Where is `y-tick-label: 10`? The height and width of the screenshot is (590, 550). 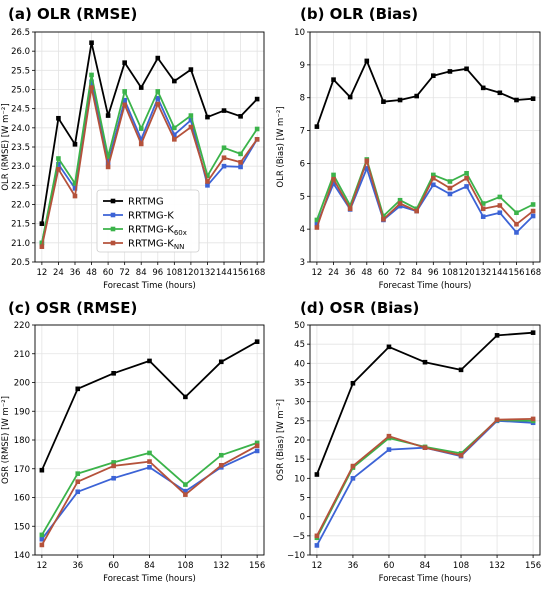 y-tick-label: 10 is located at coordinates (299, 33).